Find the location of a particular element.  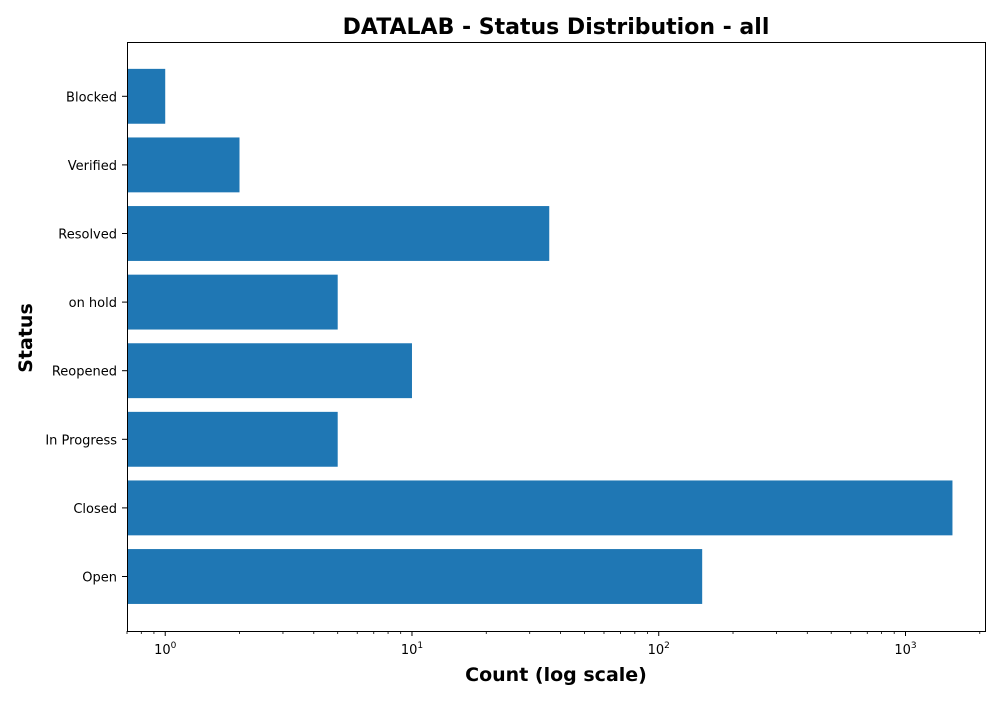

bar-in-progress is located at coordinates (232, 439).